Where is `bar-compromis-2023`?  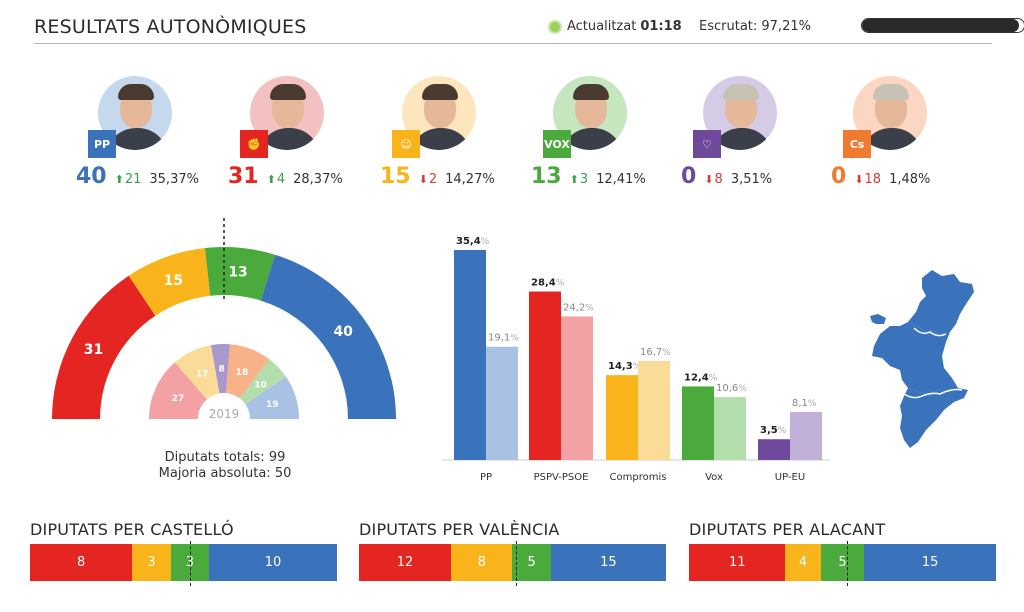 bar-compromis-2023 is located at coordinates (622, 417).